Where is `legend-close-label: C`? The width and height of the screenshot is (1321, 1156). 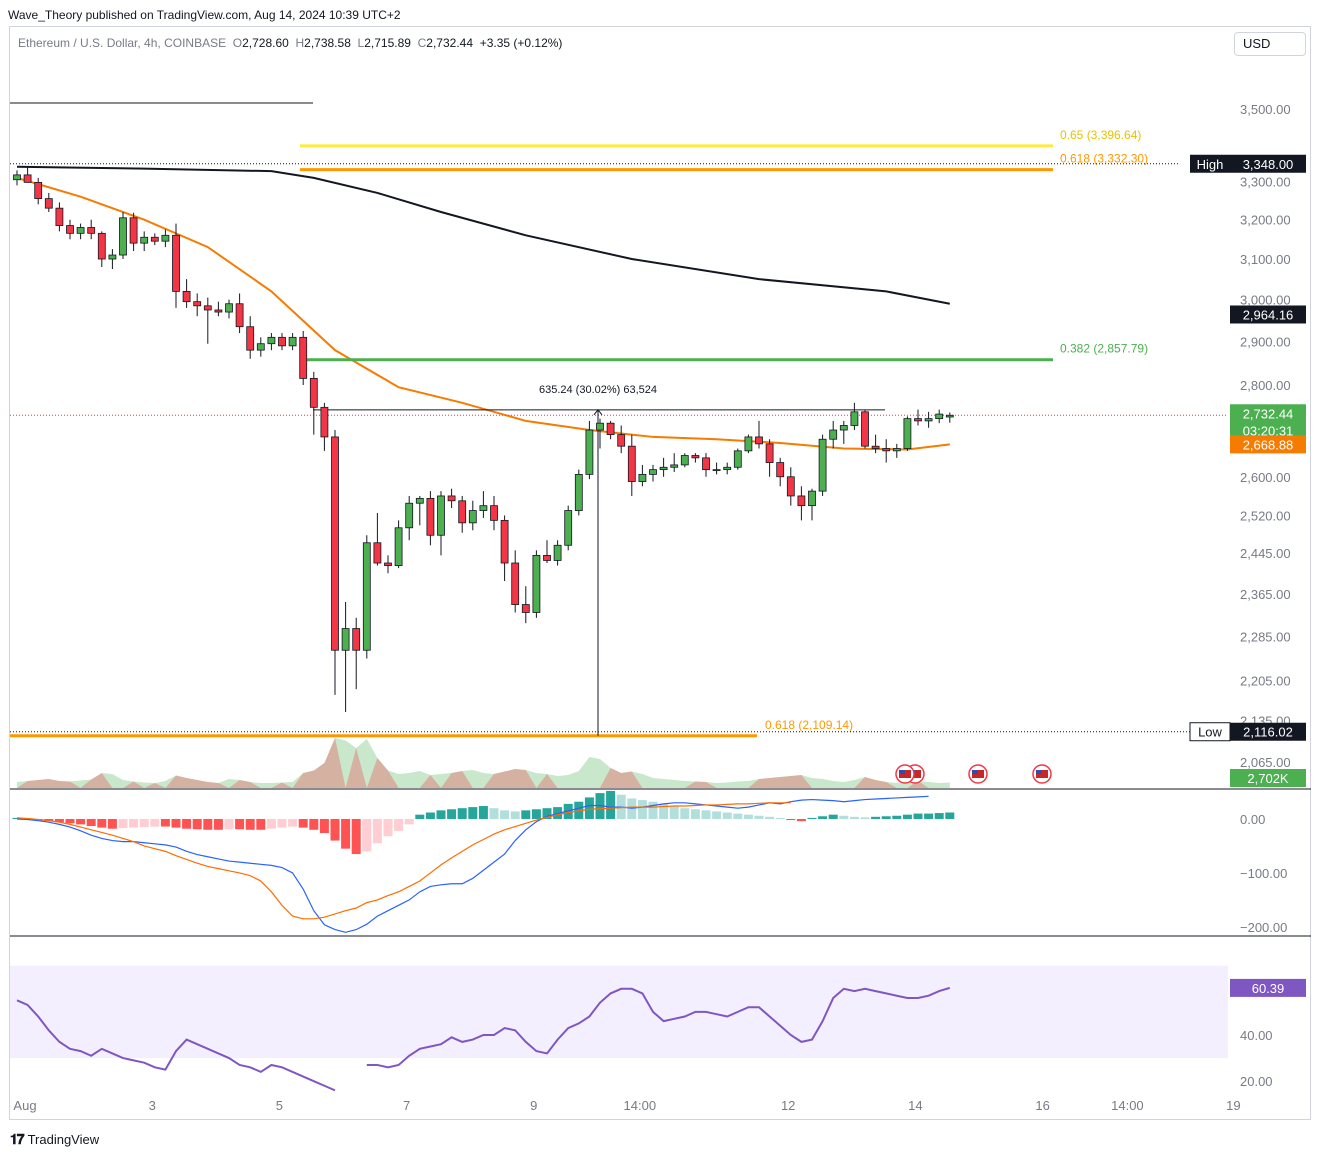 legend-close-label: C is located at coordinates (422, 43).